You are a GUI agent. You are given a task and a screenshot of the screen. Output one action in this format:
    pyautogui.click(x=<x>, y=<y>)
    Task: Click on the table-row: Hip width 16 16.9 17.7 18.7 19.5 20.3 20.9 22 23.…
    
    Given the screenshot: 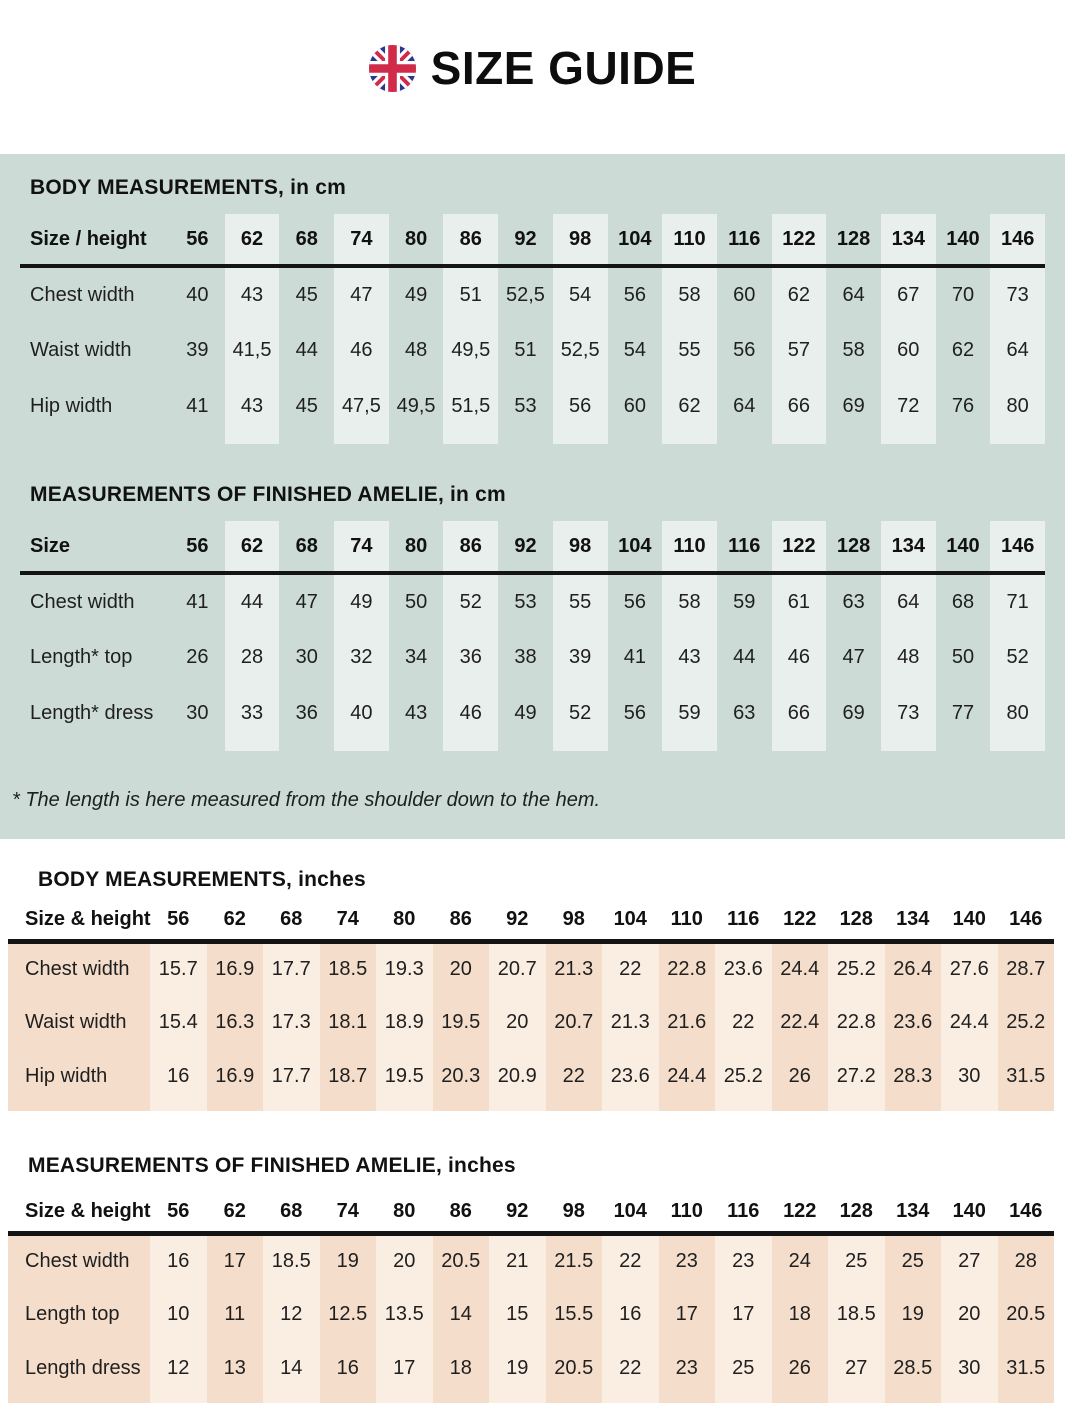 What is the action you would take?
    pyautogui.click(x=531, y=1080)
    